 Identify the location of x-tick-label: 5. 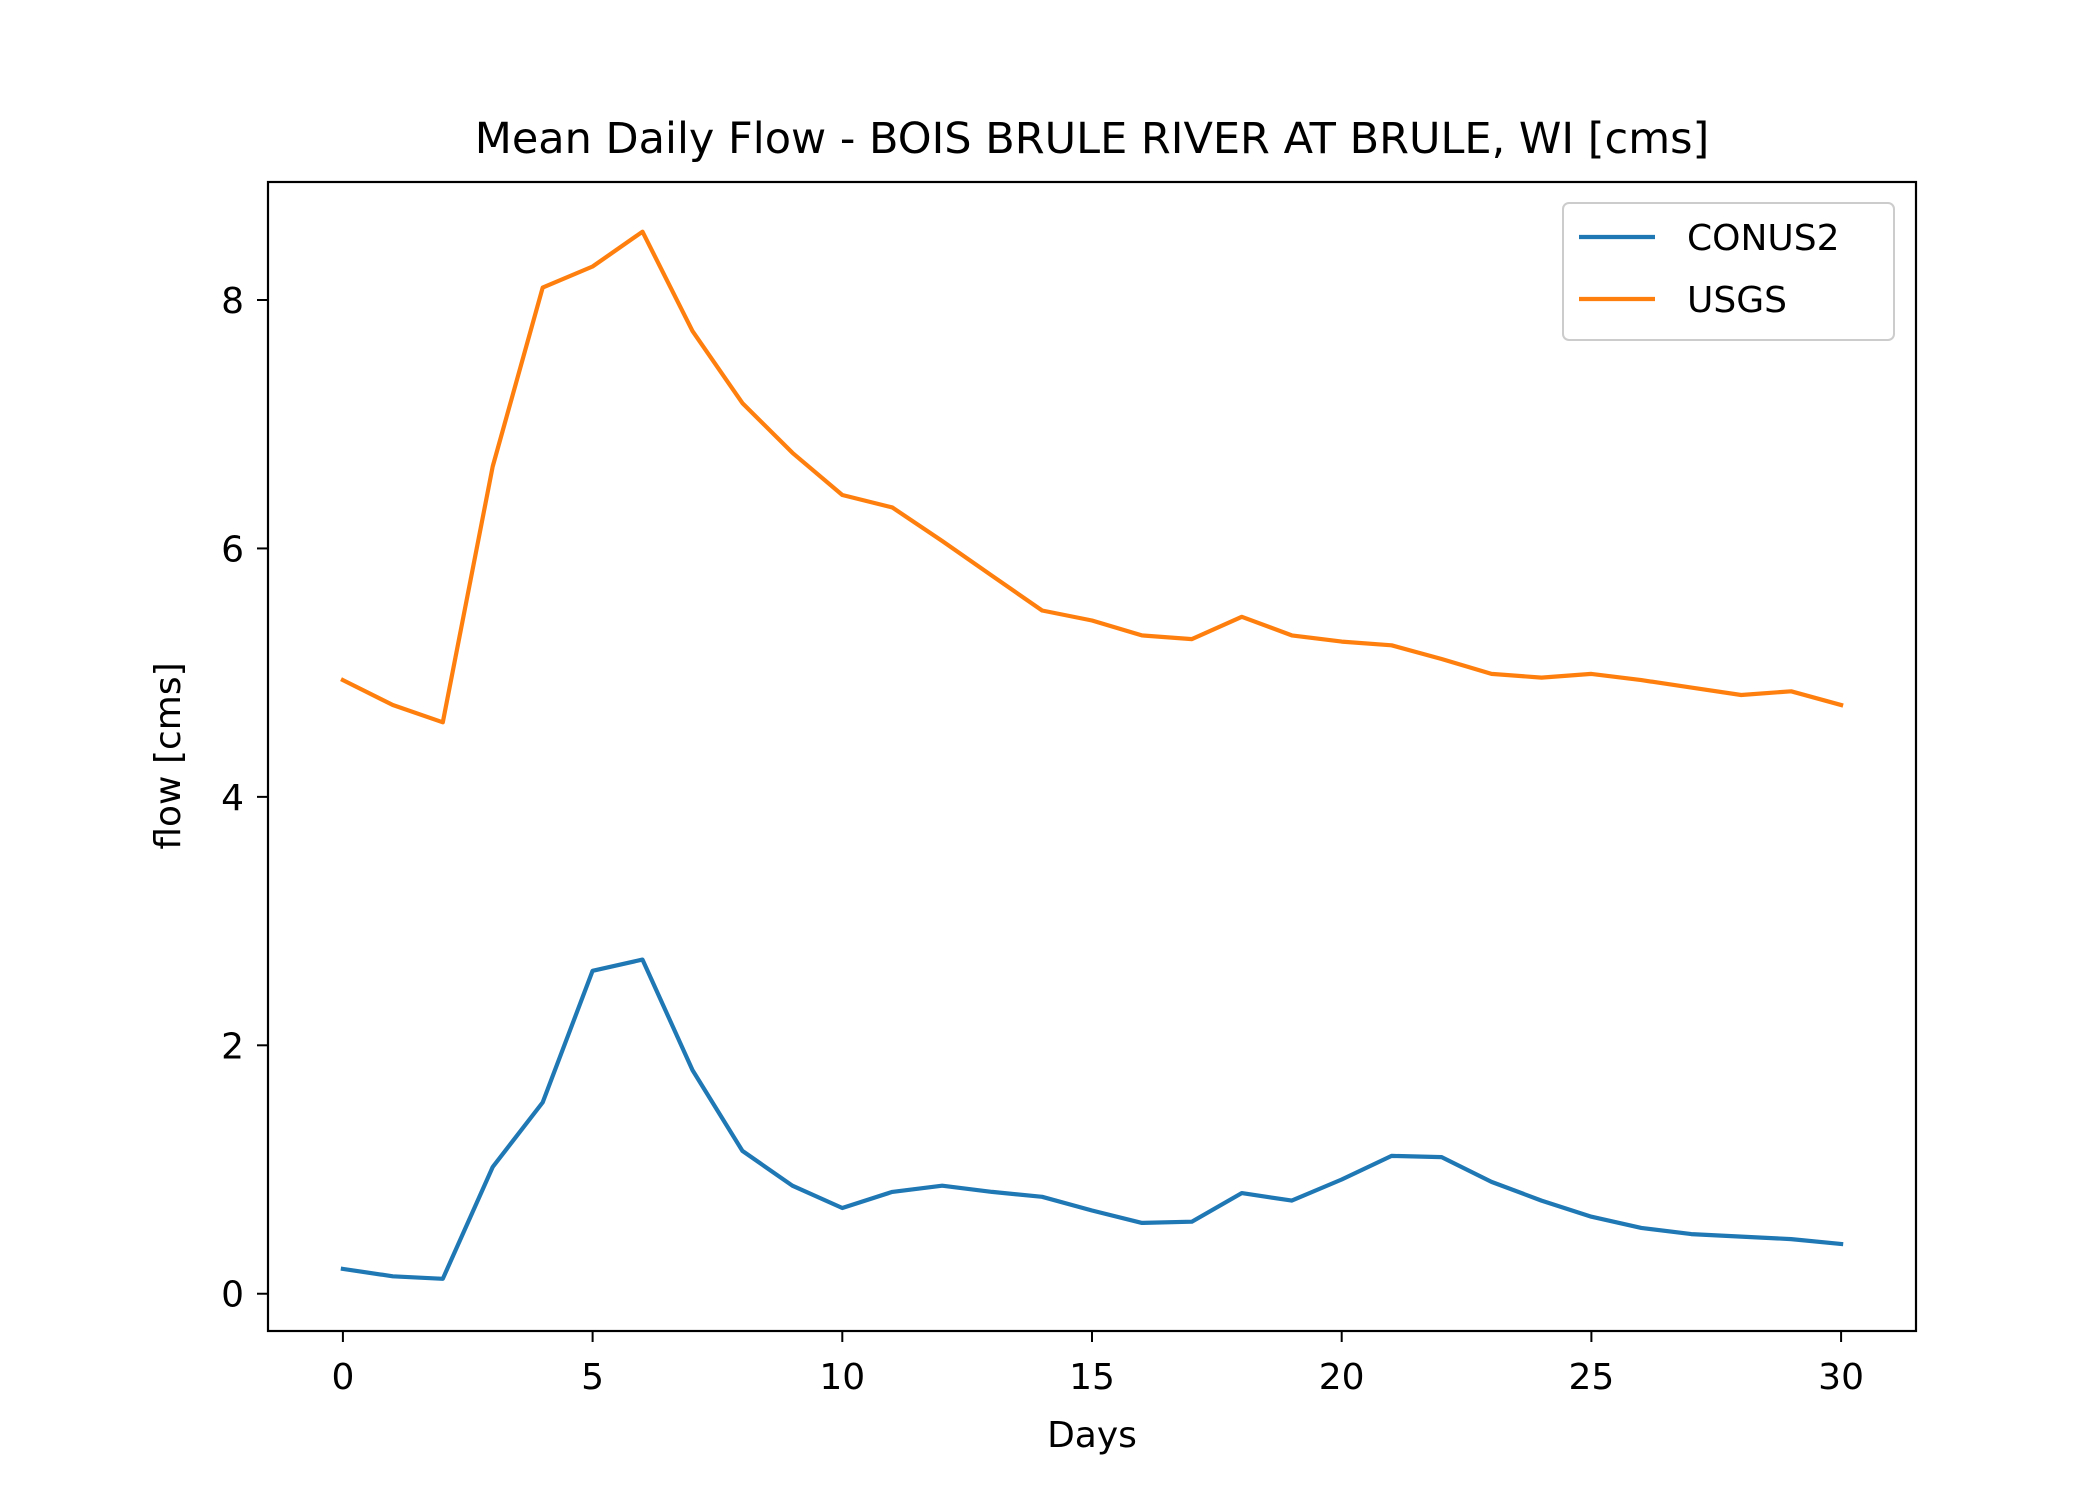
(592, 1377).